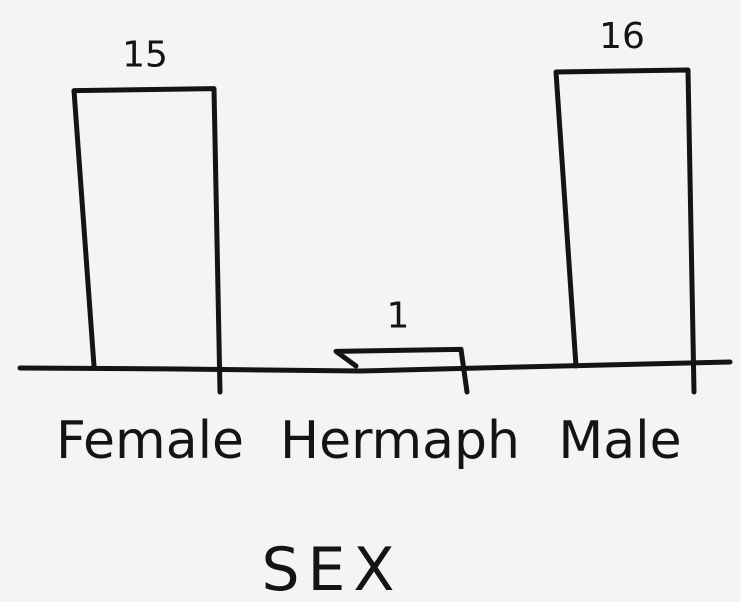 Image resolution: width=741 pixels, height=602 pixels. Describe the element at coordinates (625, 231) in the screenshot. I see `bar-male` at that location.